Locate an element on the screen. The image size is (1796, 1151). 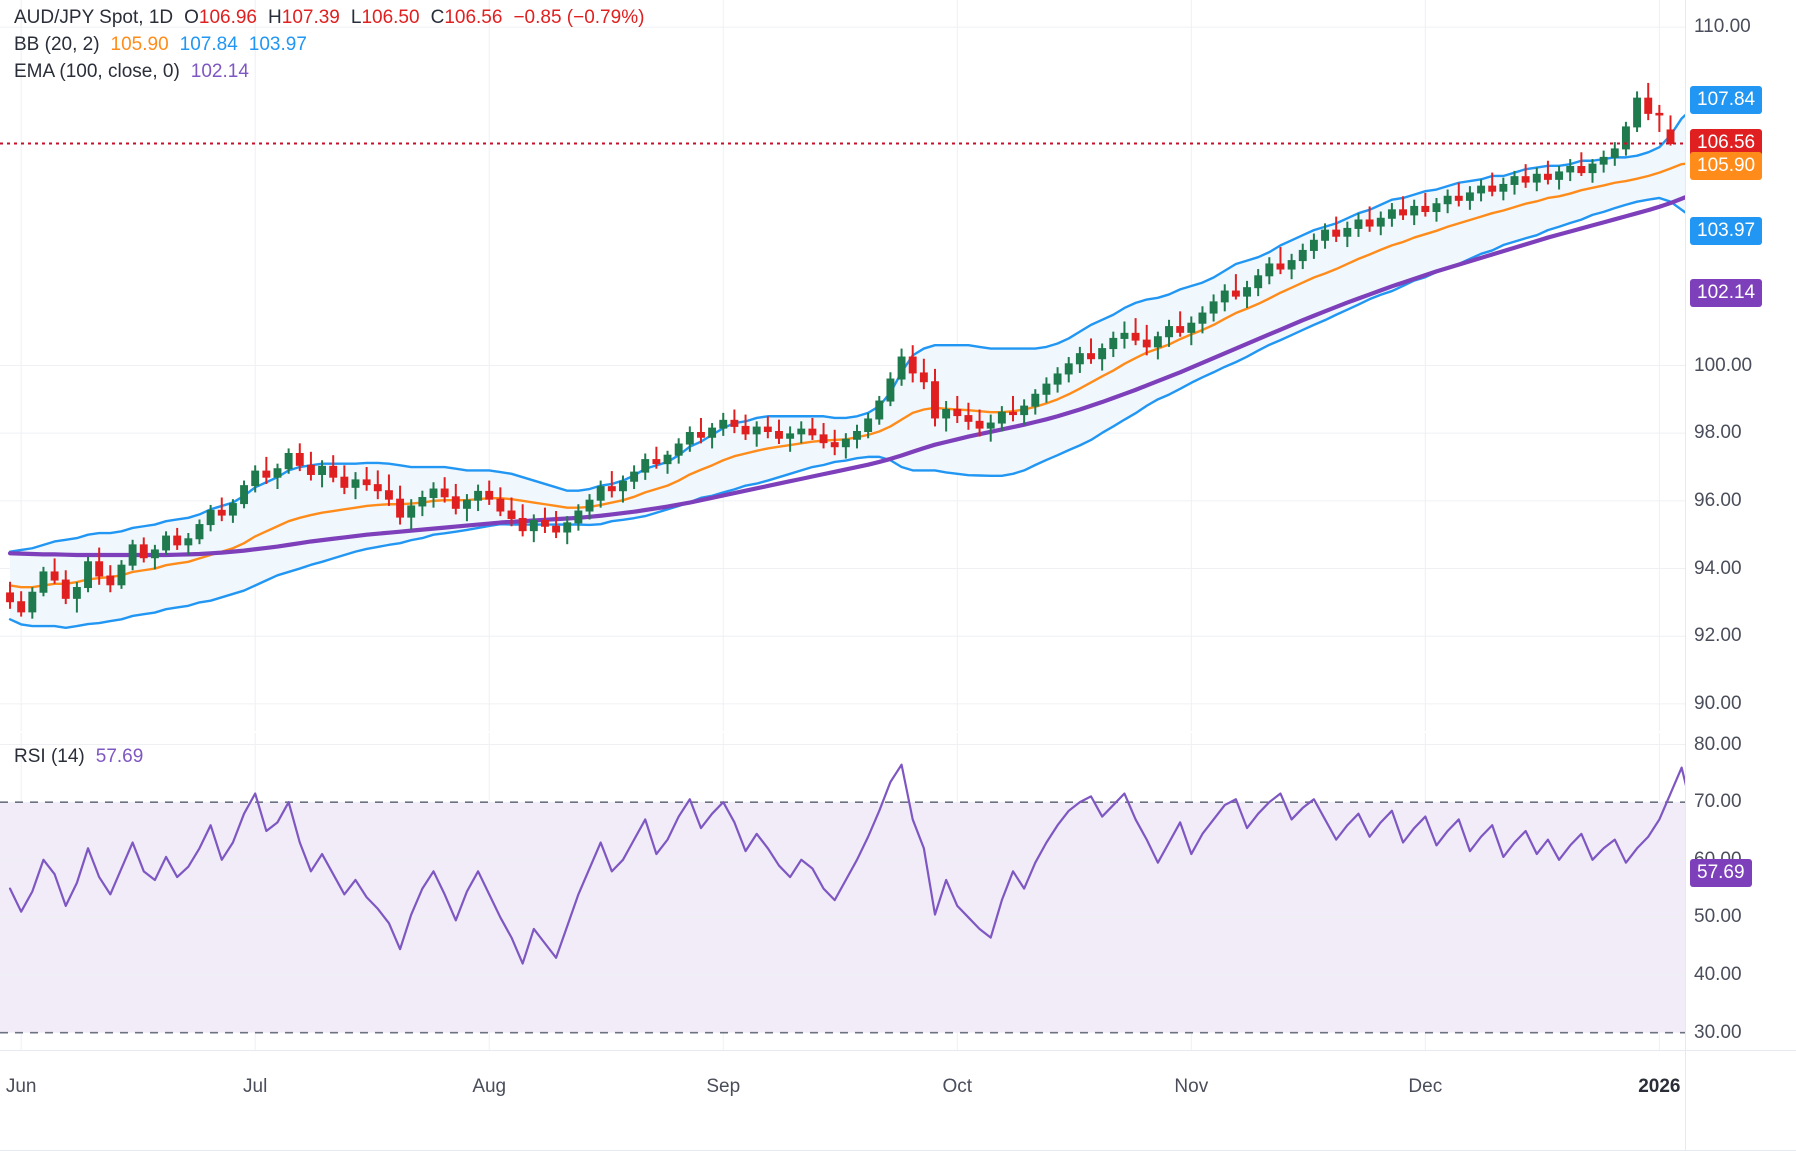
time-axis-tick: Sep is located at coordinates (723, 1086).